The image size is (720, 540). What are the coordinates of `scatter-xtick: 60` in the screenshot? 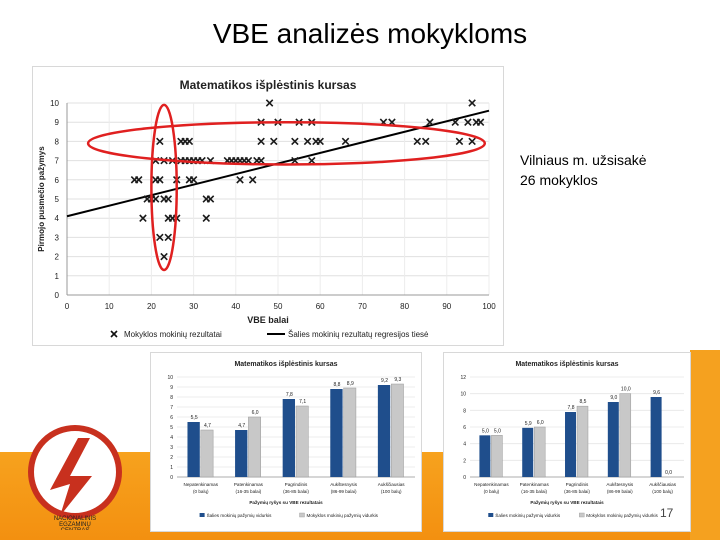 It's located at (320, 306).